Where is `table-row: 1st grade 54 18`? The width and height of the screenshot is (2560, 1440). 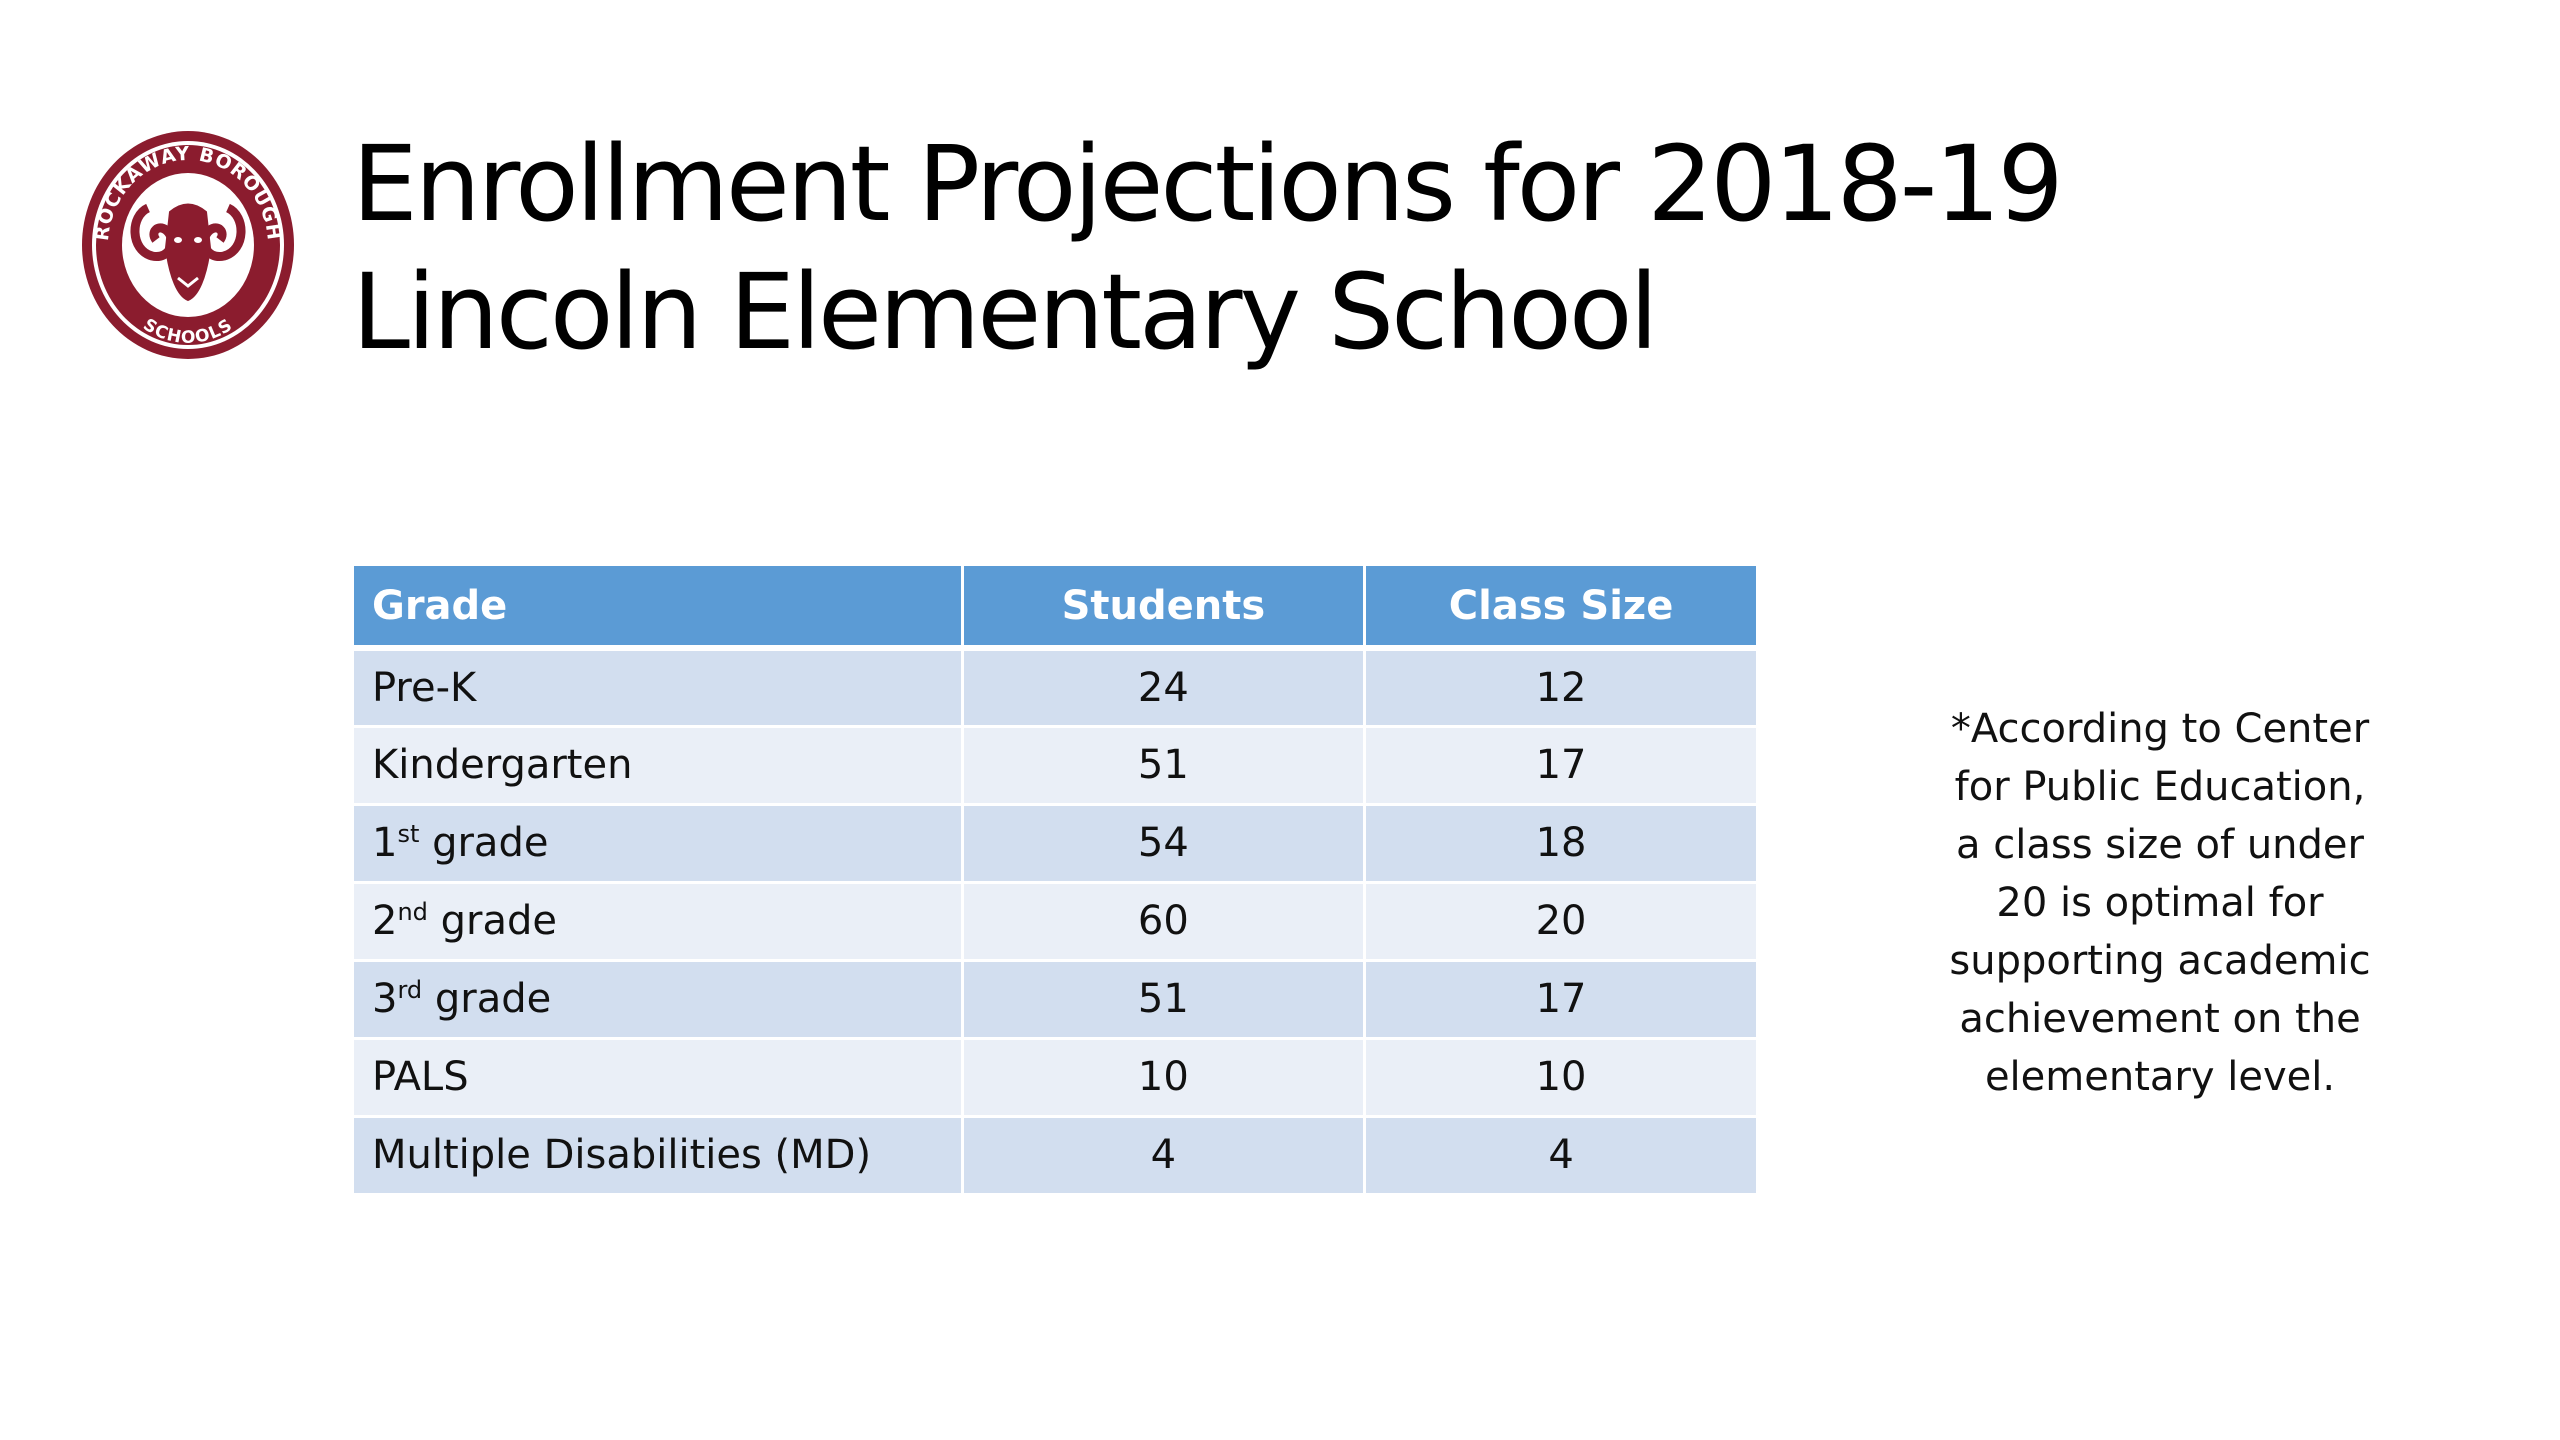 table-row: 1st grade 54 18 is located at coordinates (1055, 843).